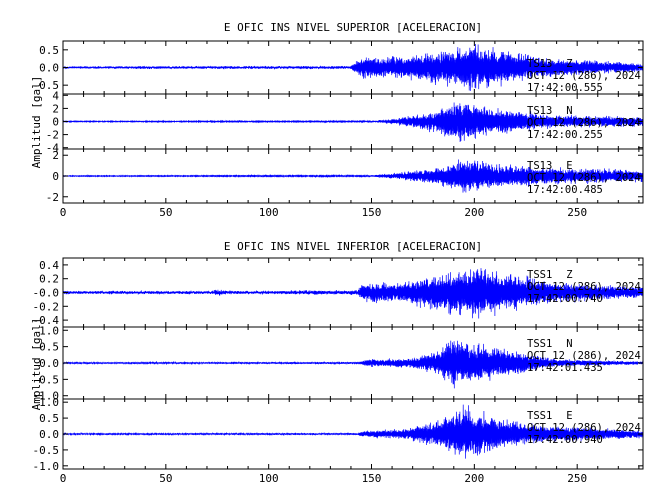 The image size is (650, 500). I want to click on waveform-trace-tss1-e, so click(353, 431).